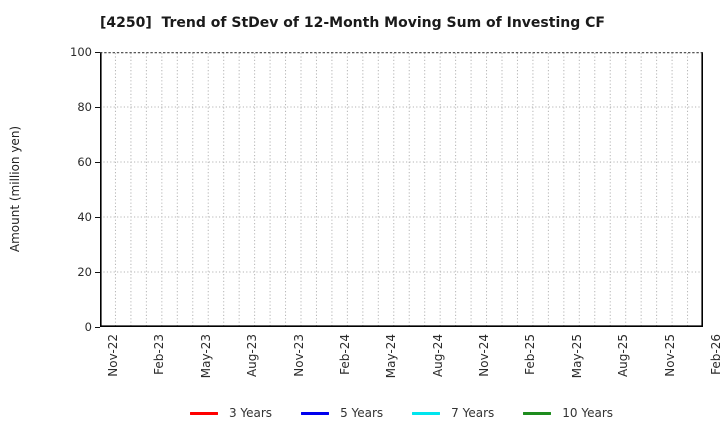 The image size is (720, 440). I want to click on x-tick-label: Aug-23, so click(252, 356).